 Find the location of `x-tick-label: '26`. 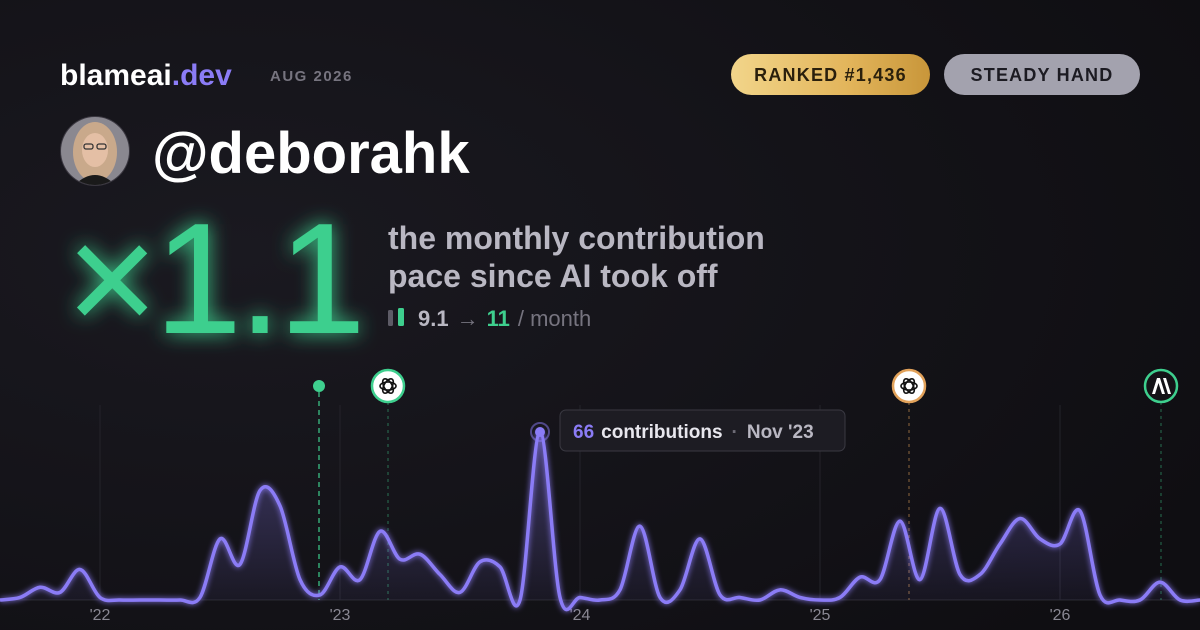

x-tick-label: '26 is located at coordinates (1060, 615).